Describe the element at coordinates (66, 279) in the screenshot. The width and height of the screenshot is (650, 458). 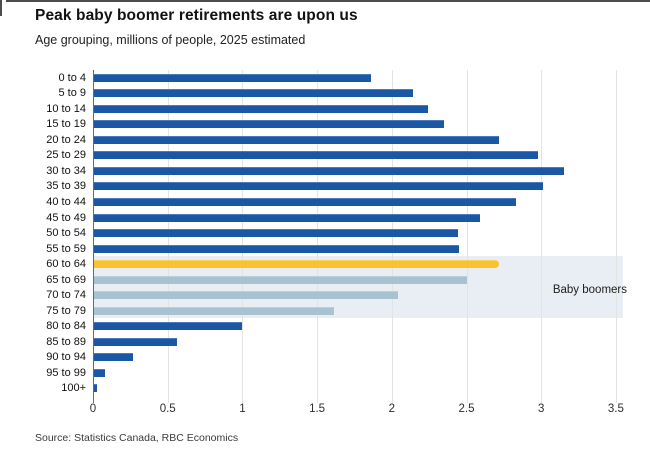
I see `category-label: 65 to 69` at that location.